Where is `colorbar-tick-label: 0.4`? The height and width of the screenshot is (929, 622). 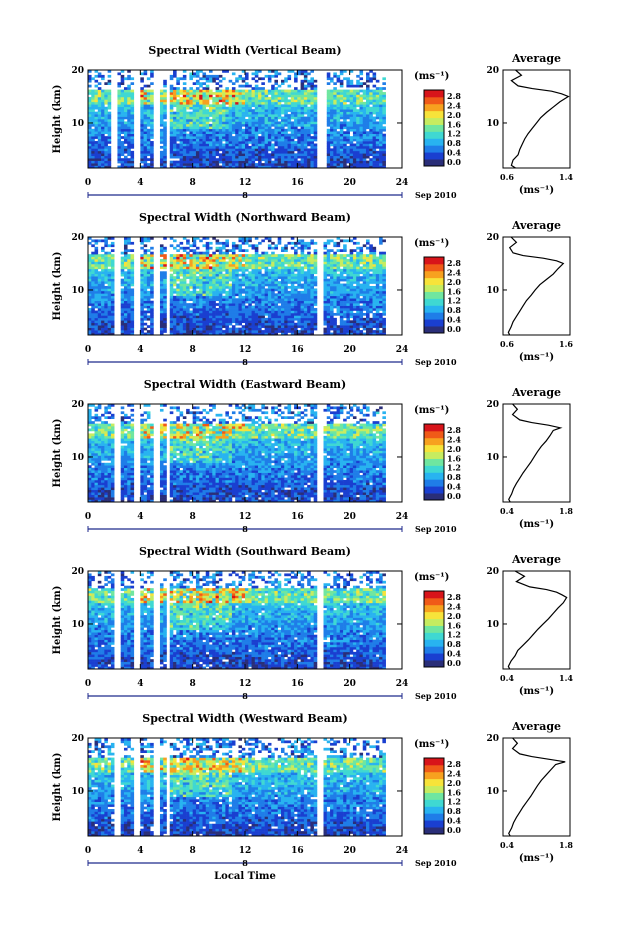 colorbar-tick-label: 0.4 is located at coordinates (454, 153).